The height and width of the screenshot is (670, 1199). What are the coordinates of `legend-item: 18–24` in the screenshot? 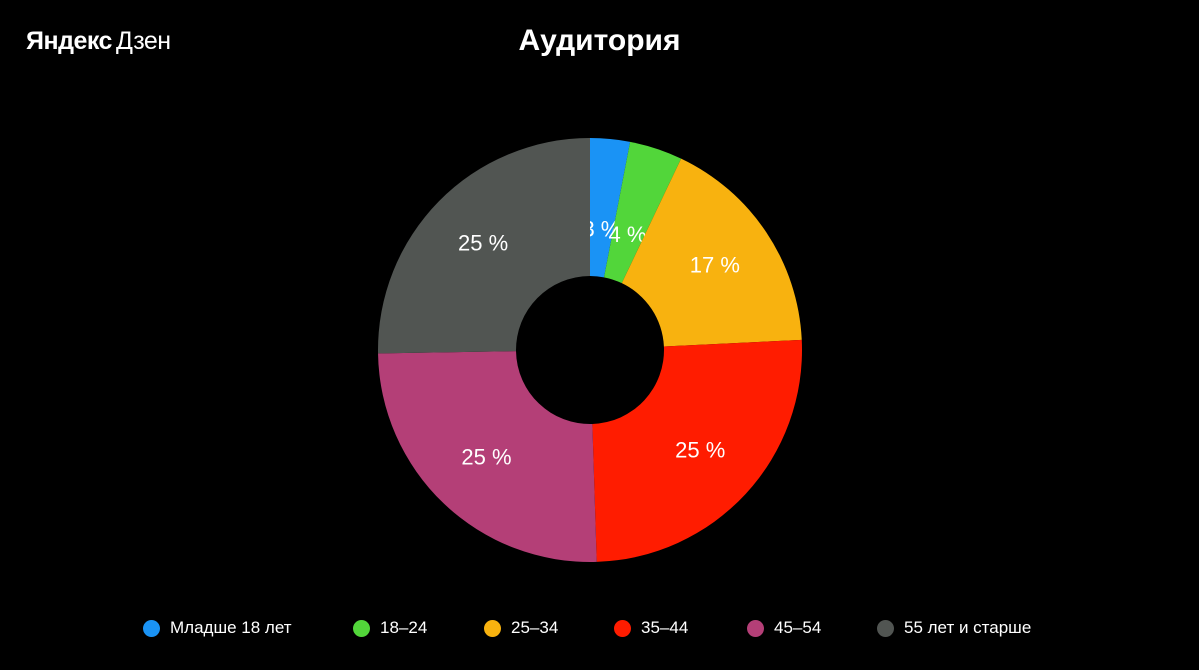 It's located at (390, 628).